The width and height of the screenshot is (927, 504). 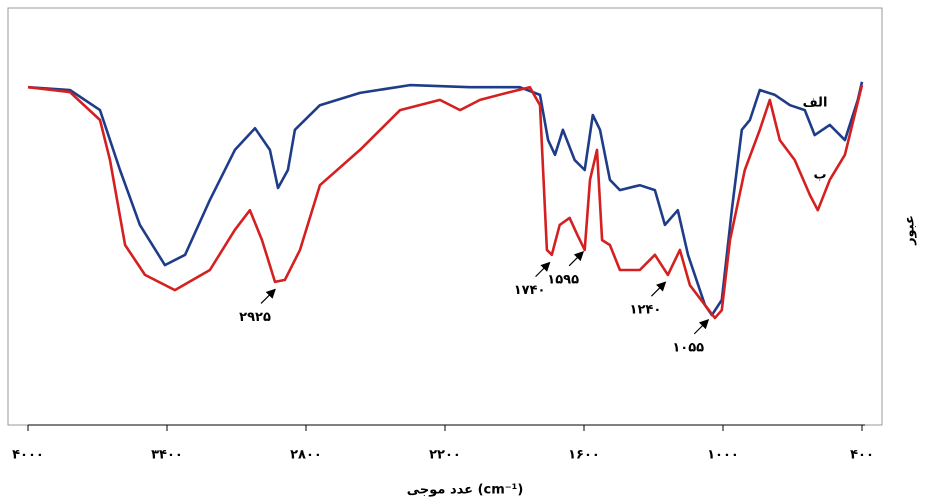 I want to click on annotation-label: ۱۲۴۰, so click(x=646, y=310).